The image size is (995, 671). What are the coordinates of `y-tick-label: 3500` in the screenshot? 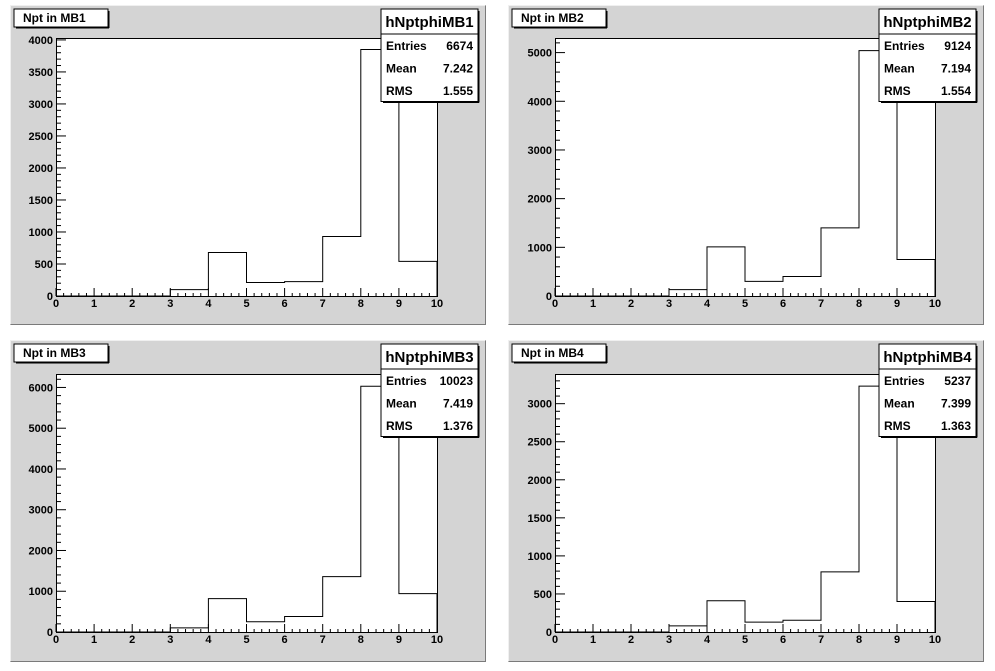 It's located at (41, 73).